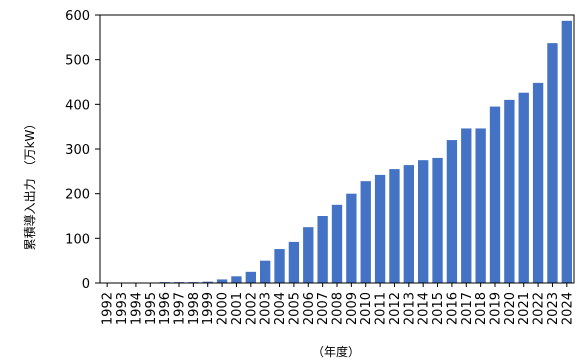  I want to click on x-tick-label: 2013, so click(409, 308).